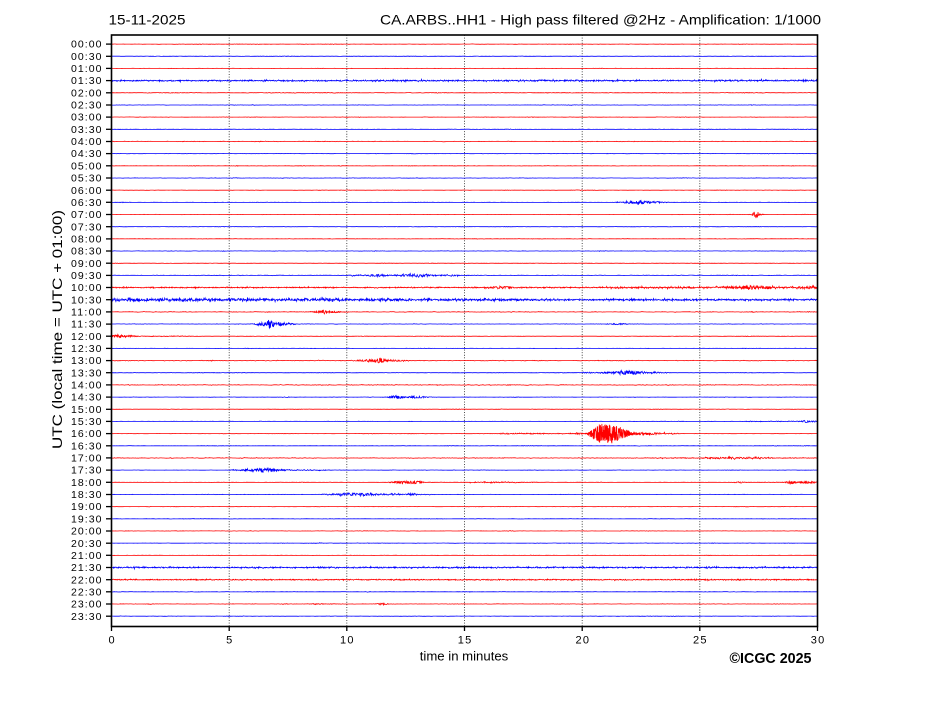 This screenshot has height=701, width=927. Describe the element at coordinates (86, 337) in the screenshot. I see `svg-text: 12:00` at that location.